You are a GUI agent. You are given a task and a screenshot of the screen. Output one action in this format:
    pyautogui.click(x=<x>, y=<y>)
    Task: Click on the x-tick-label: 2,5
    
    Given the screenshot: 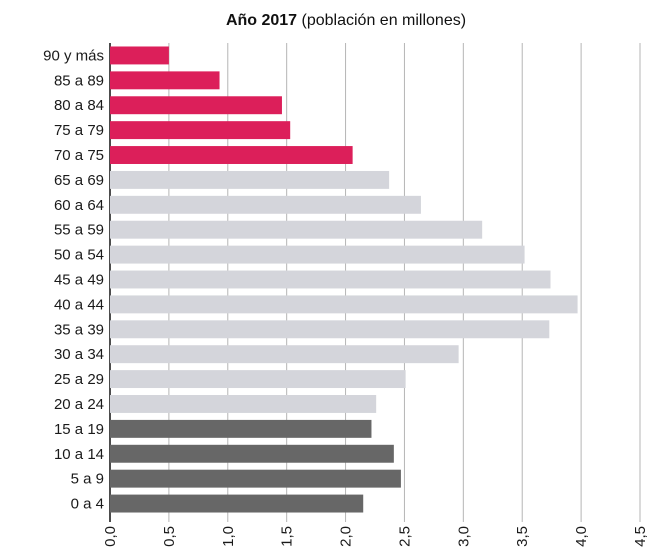 What is the action you would take?
    pyautogui.click(x=404, y=536)
    